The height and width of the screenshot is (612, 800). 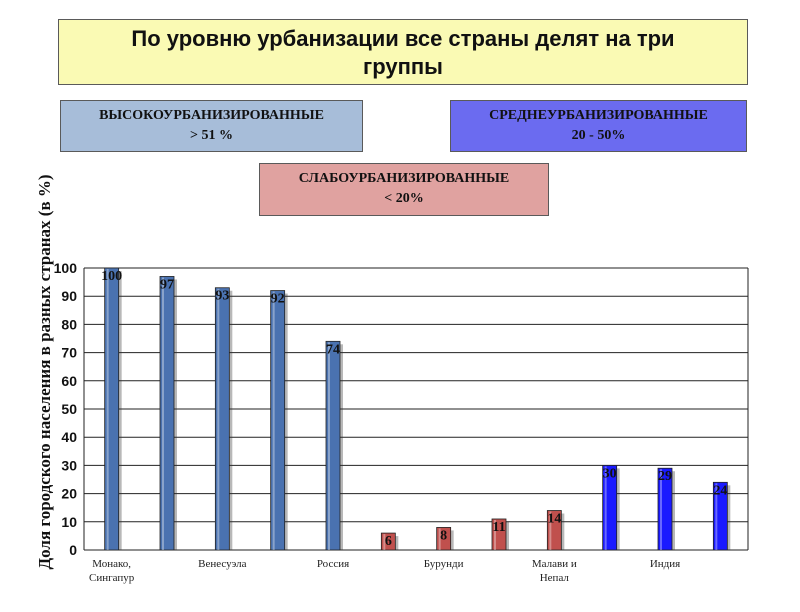 I want to click on y-tick-label: 80, so click(x=69, y=324).